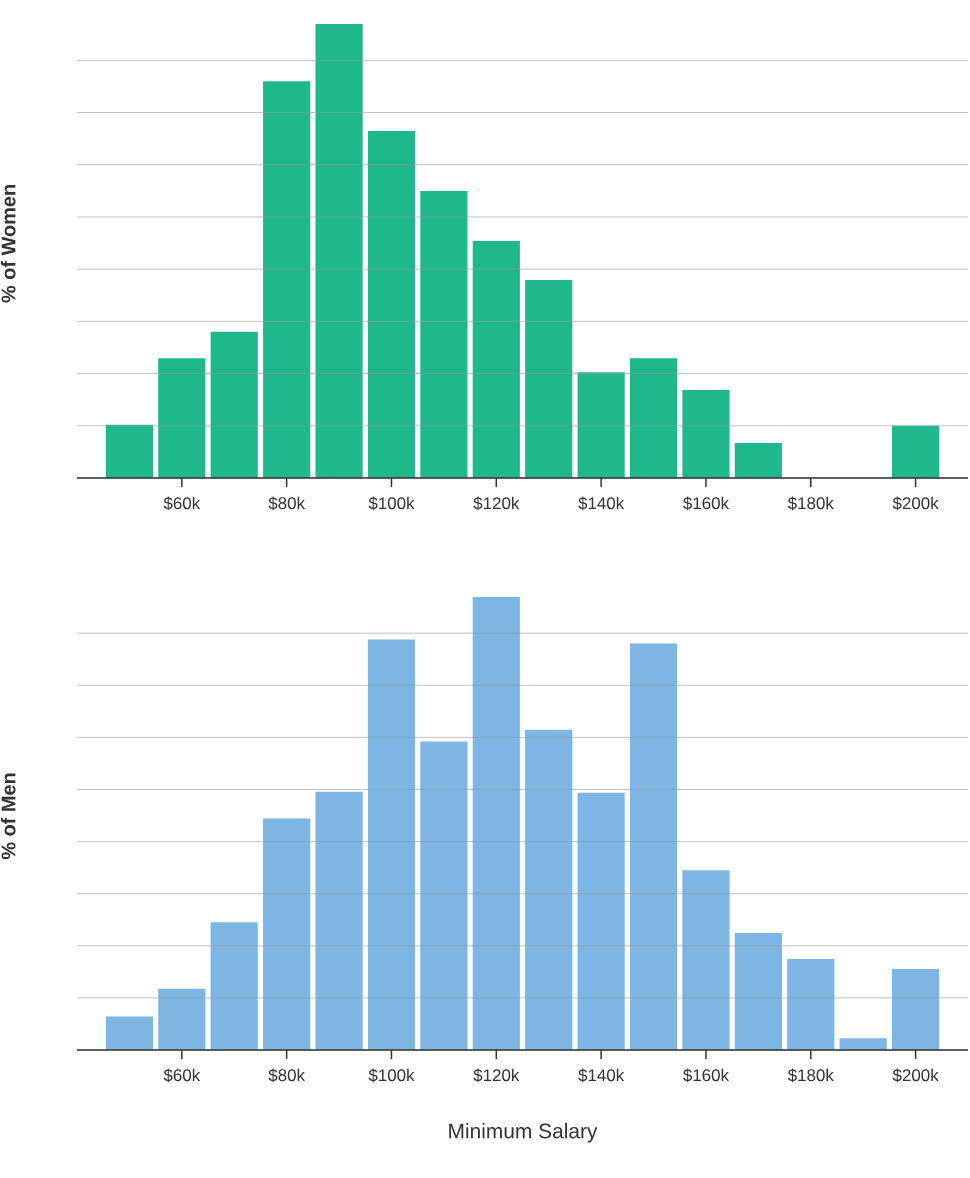 This screenshot has height=1178, width=970. I want to click on y-axis-title: % of Women, so click(8, 244).